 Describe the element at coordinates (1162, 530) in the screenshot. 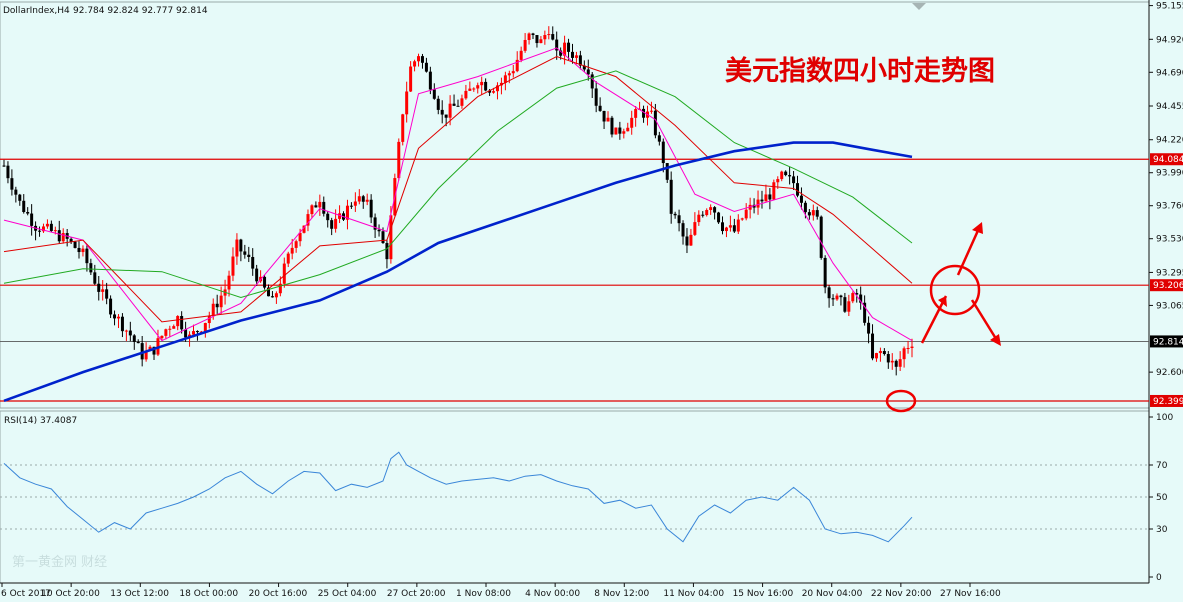

I see `rsi-tick-label: 30` at that location.